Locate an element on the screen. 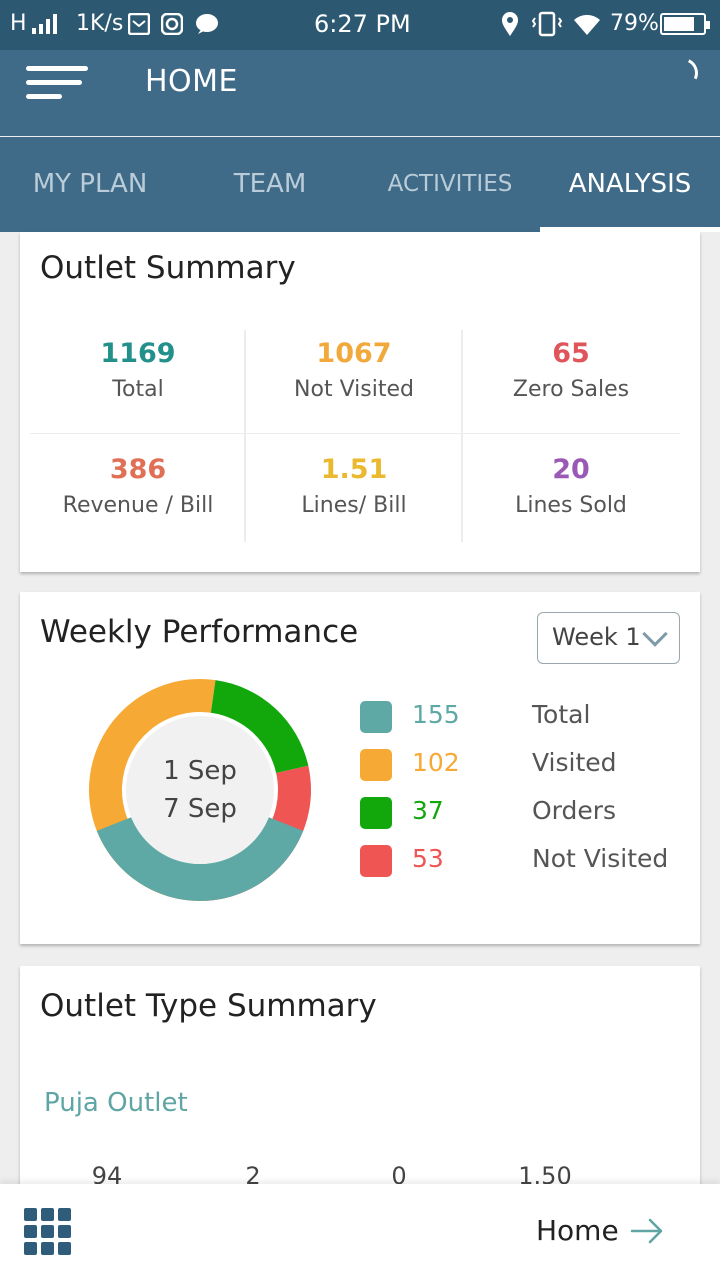  weekly-performance-title: Weekly Performance is located at coordinates (199, 632).